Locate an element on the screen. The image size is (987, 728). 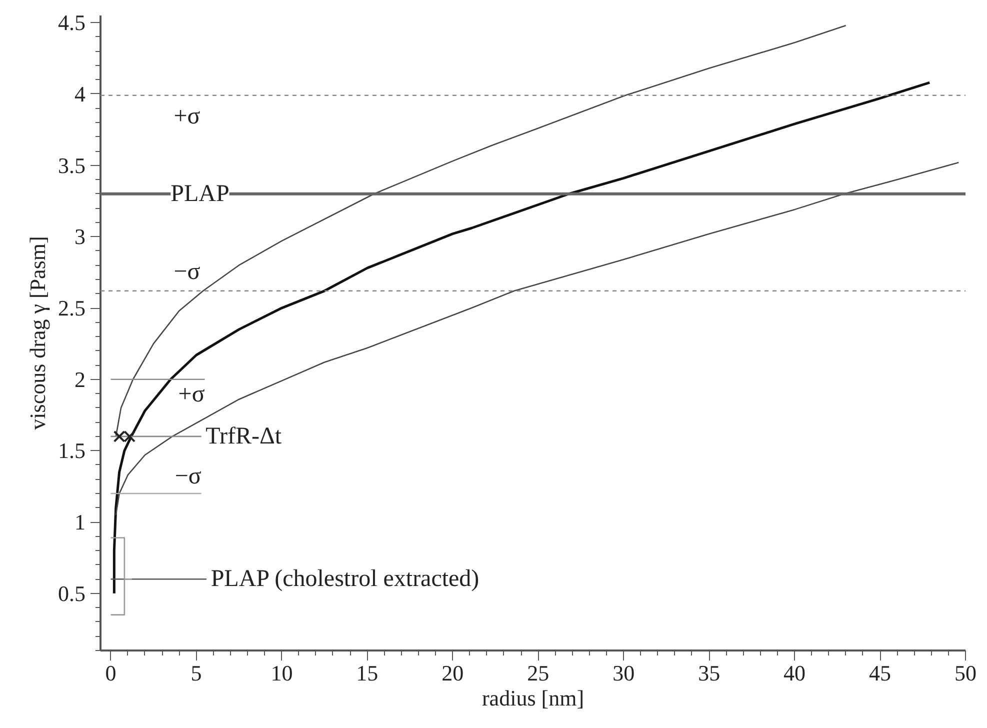
y-axis-title: viscous drag γ [Pasm] is located at coordinates (37, 333).